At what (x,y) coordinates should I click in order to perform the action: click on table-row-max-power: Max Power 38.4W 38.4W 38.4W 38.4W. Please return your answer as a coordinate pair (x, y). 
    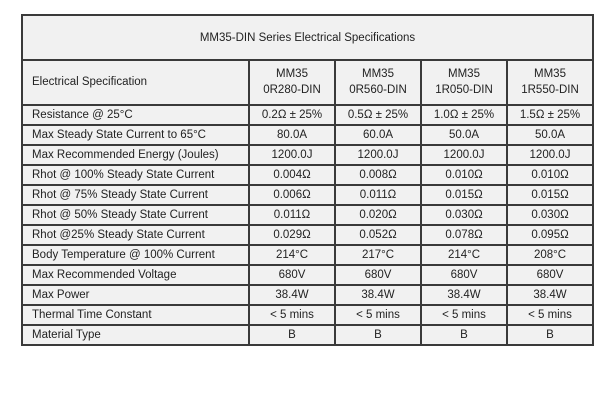
    Looking at the image, I should click on (307, 295).